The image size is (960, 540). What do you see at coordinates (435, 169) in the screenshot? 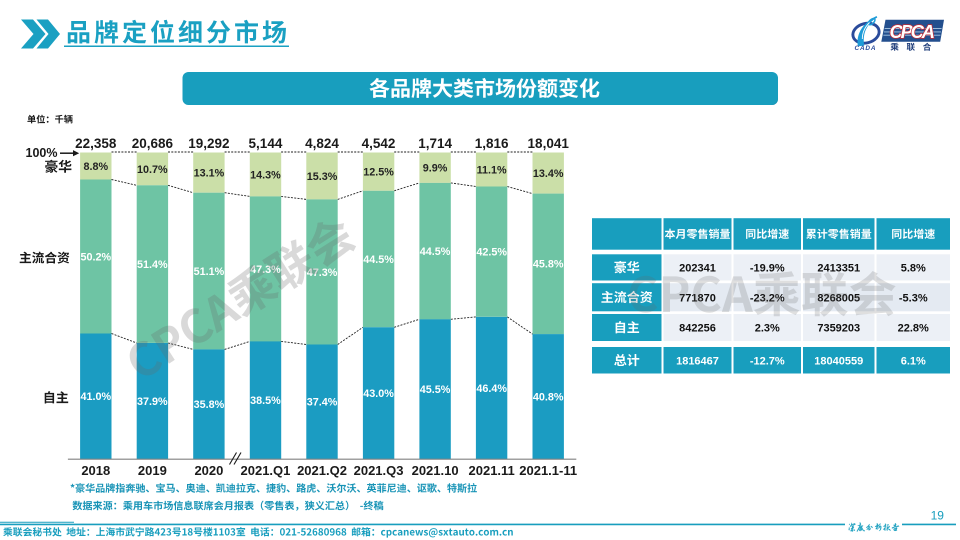
I see `svg-text: 9.9%` at bounding box center [435, 169].